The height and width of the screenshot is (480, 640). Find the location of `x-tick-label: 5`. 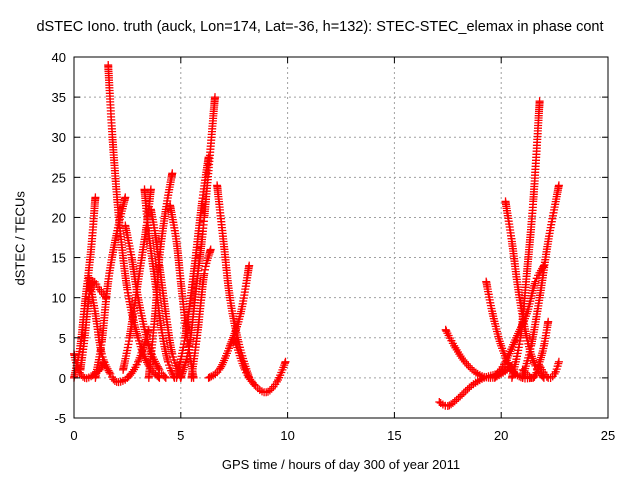

x-tick-label: 5 is located at coordinates (180, 435).